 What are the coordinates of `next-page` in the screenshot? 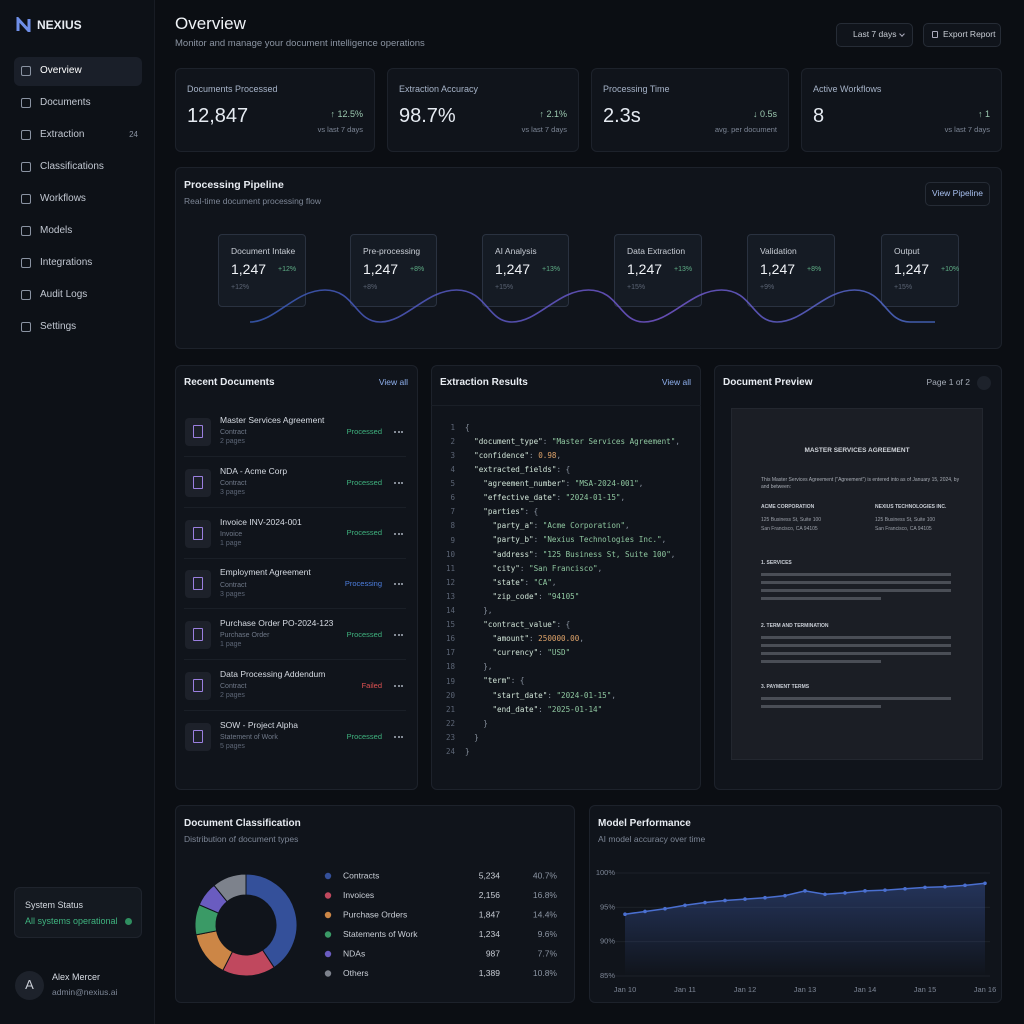 It's located at (984, 383).